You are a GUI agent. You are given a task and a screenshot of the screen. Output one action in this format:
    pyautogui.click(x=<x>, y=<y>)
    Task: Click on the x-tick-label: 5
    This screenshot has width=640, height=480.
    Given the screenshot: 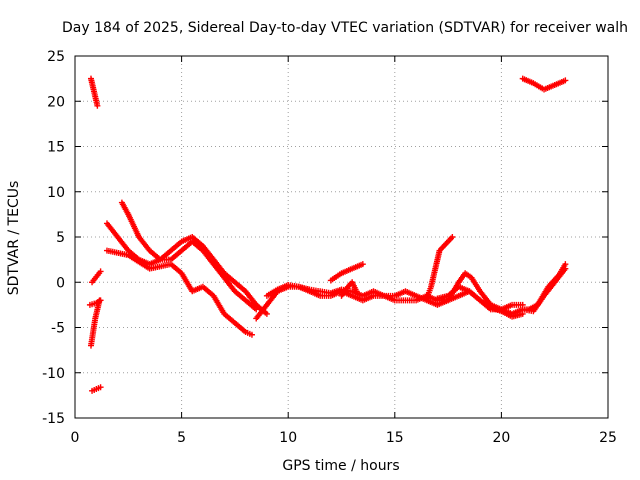 What is the action you would take?
    pyautogui.click(x=181, y=438)
    